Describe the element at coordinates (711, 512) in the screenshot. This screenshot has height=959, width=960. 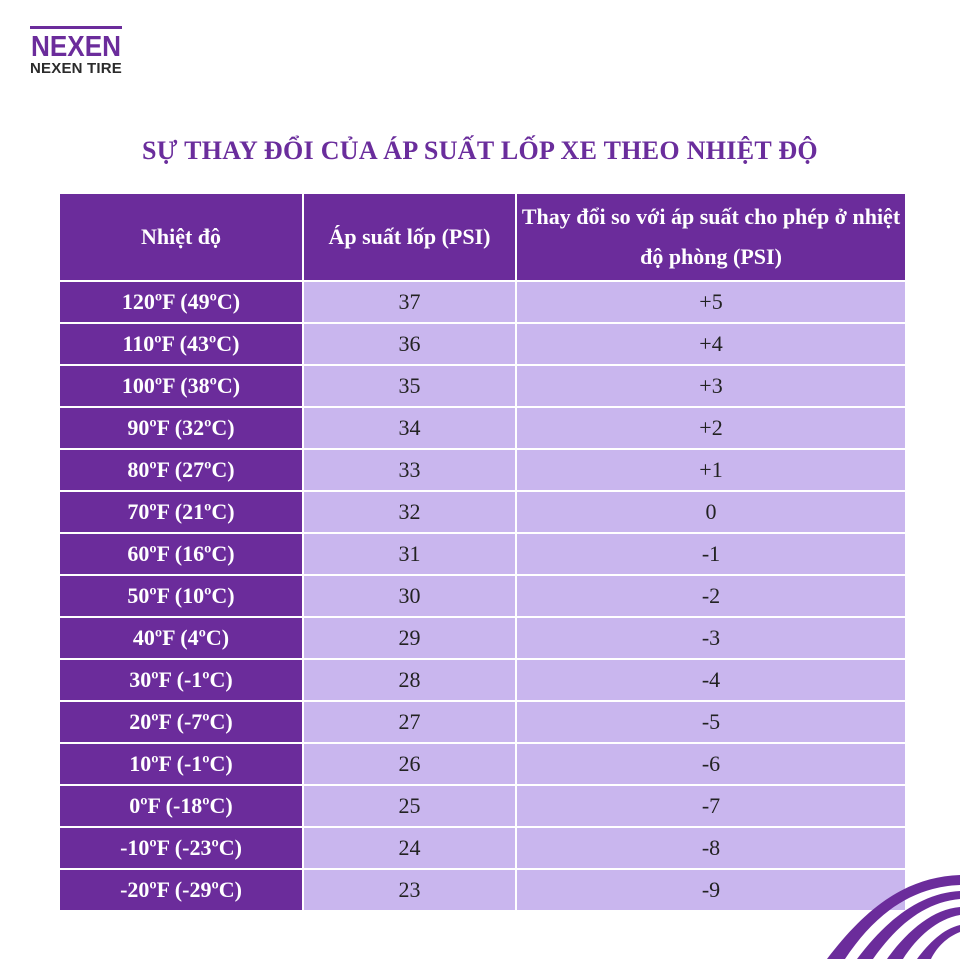
I see `change-cell: 0` at that location.